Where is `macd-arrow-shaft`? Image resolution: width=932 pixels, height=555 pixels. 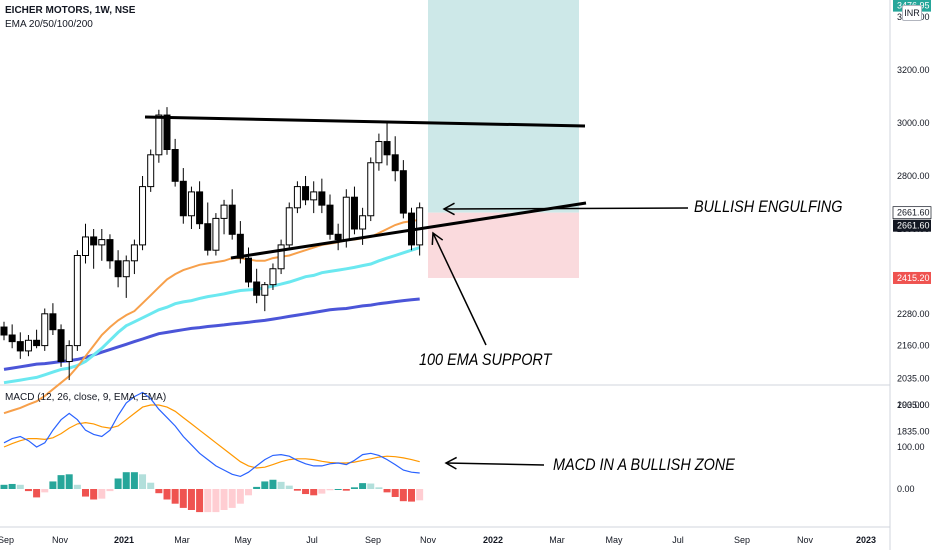 macd-arrow-shaft is located at coordinates (495, 464).